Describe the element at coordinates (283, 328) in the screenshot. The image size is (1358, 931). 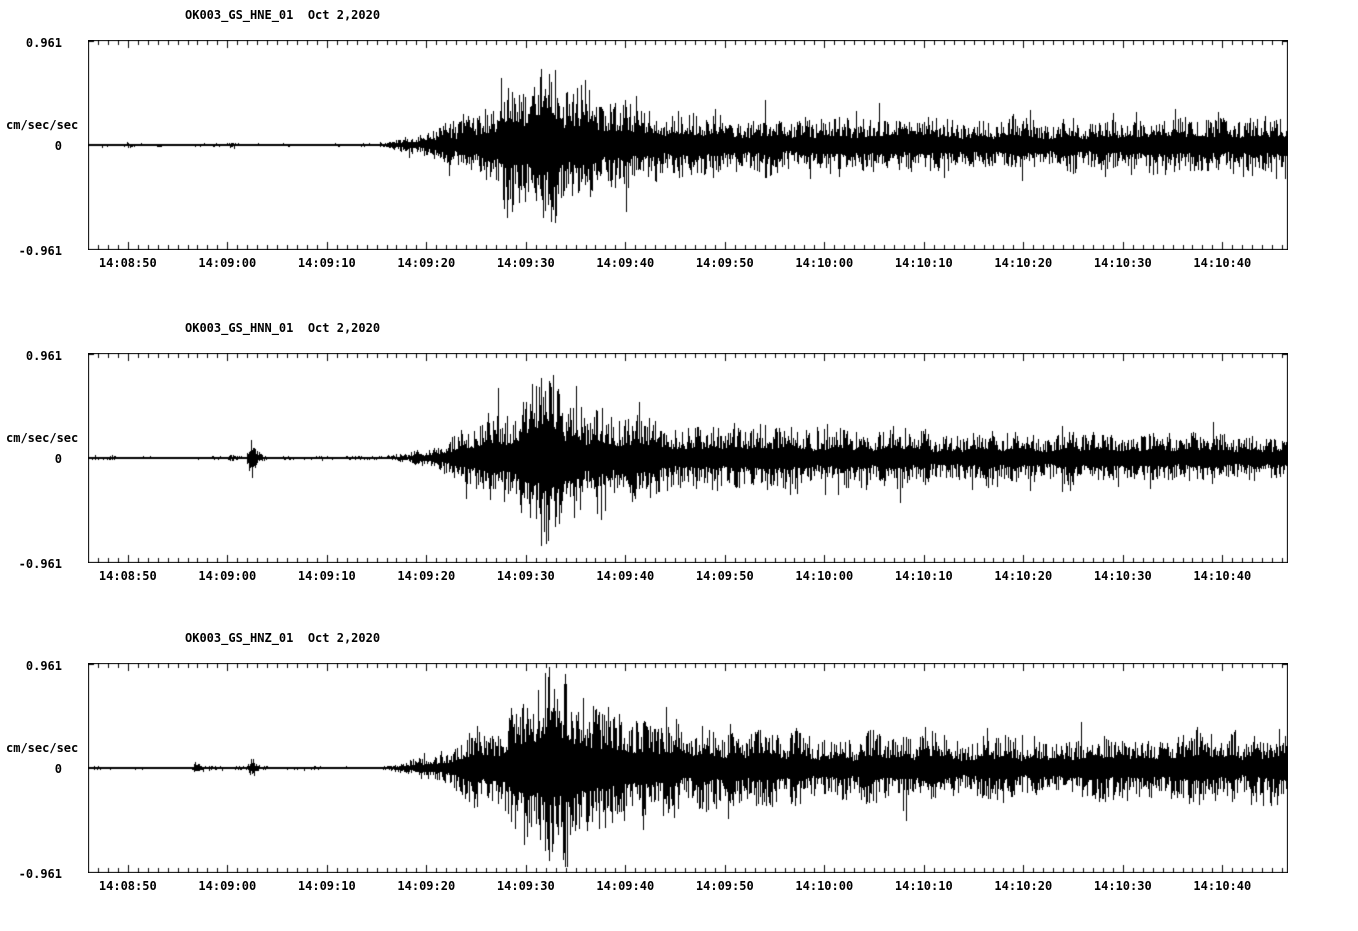
I see `trace-title: OK003_GS_HNN_01 Oct 2,2020` at that location.